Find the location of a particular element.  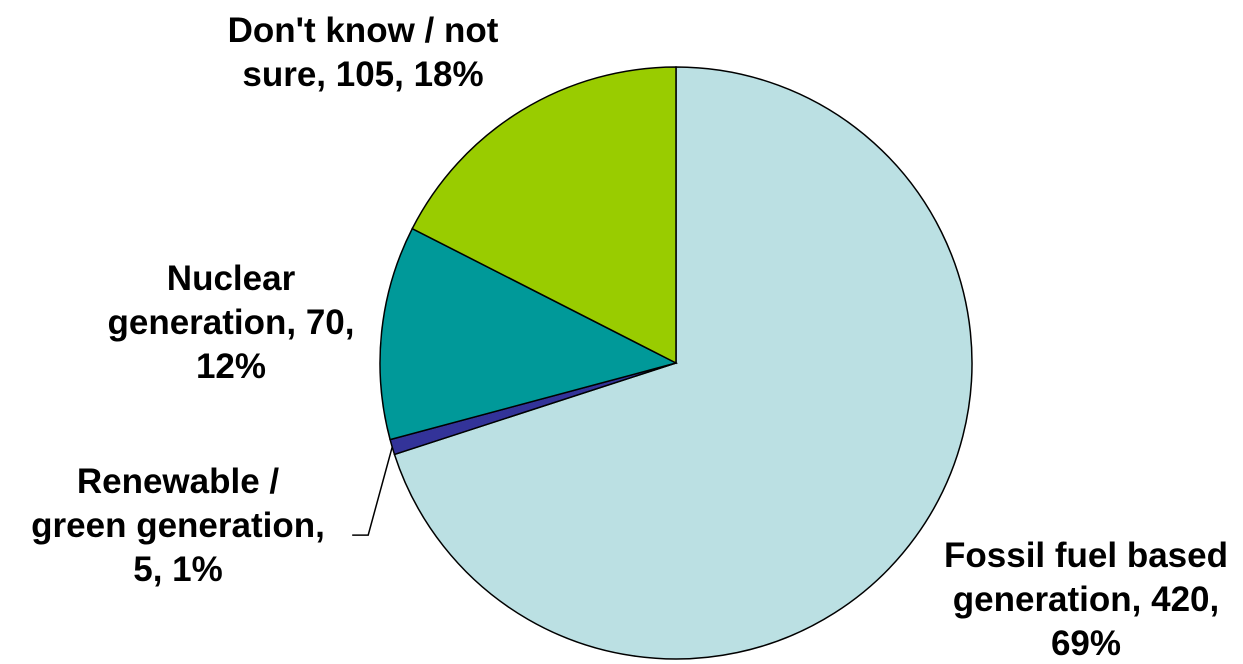

slice-label-2: Nuclear generation, 70, 12% is located at coordinates (230, 322).